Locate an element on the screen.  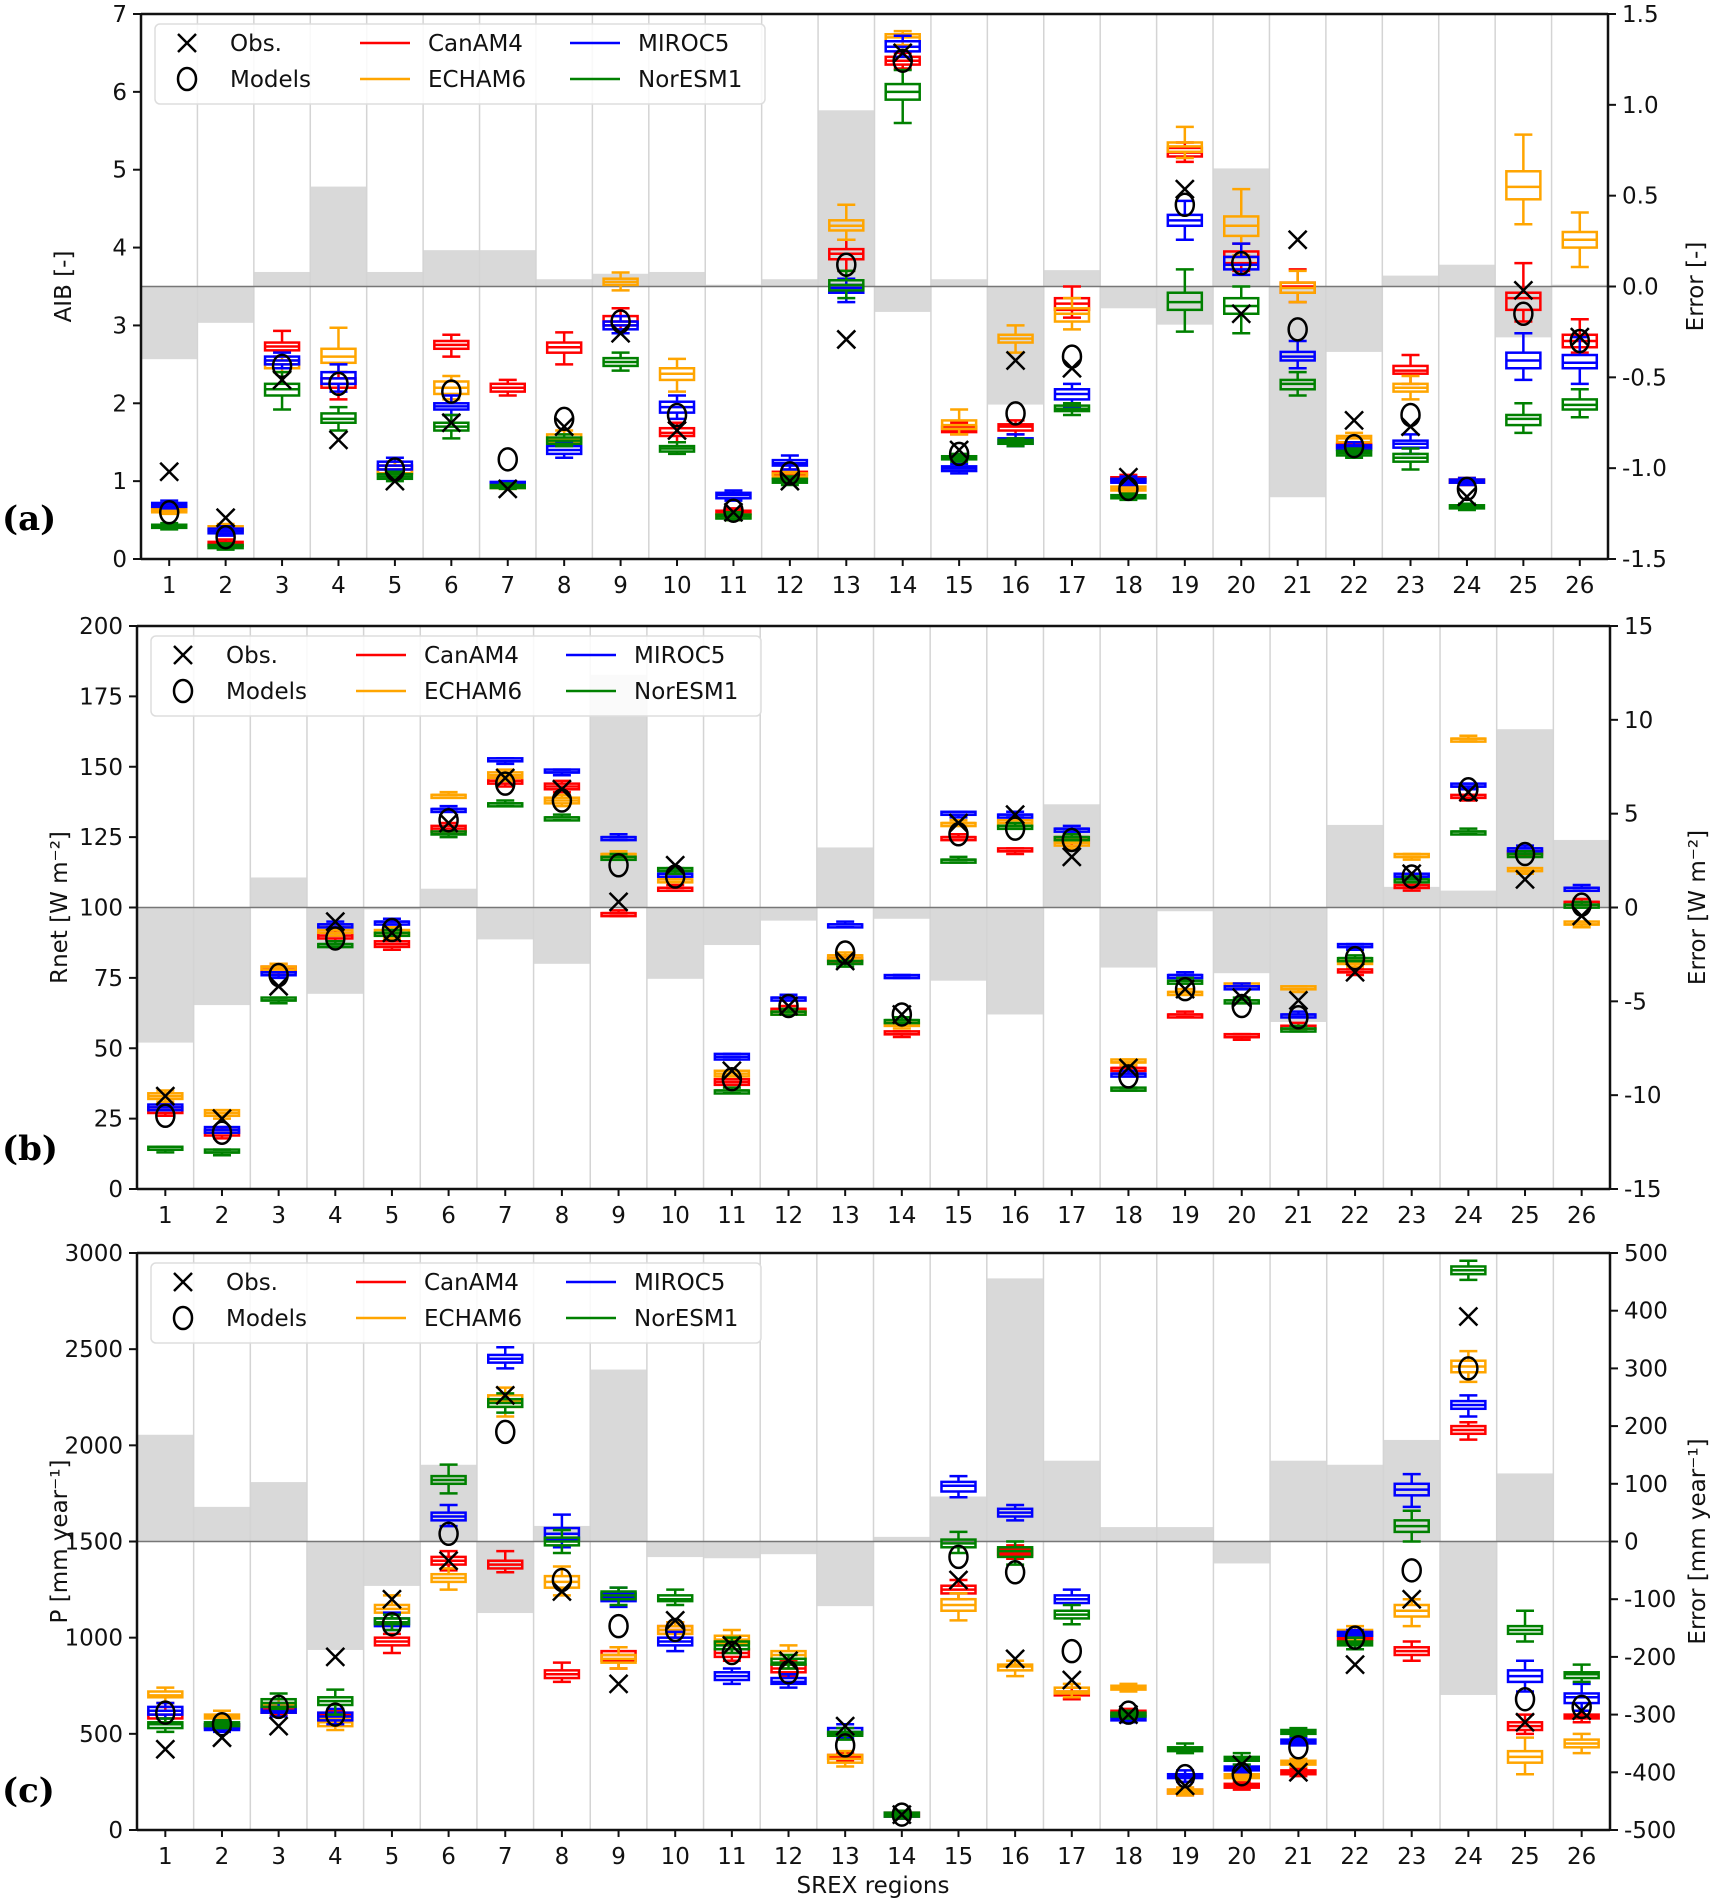
x-tick-label: 12 is located at coordinates (788, 1857).